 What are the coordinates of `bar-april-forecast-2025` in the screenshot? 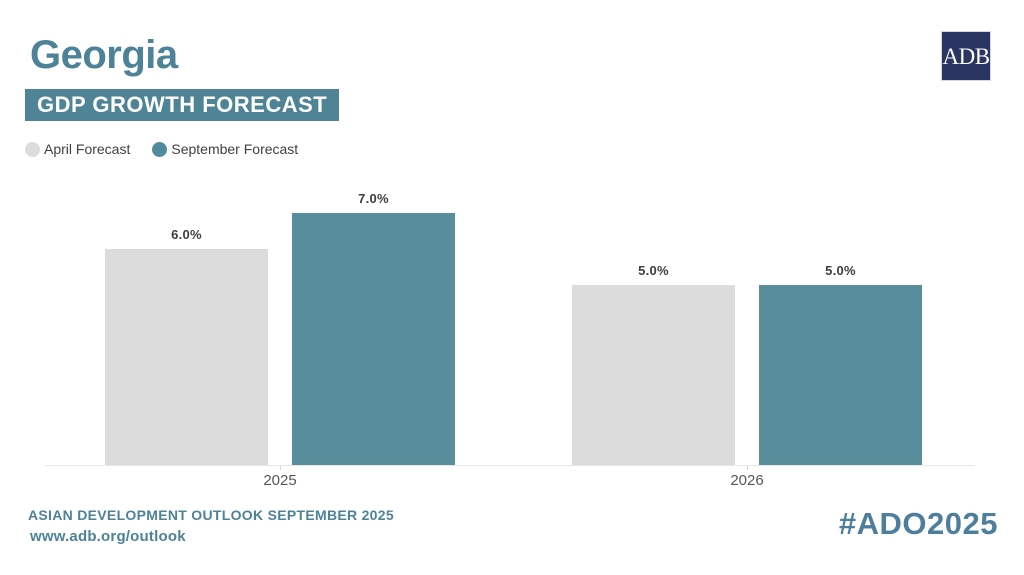 It's located at (186, 357).